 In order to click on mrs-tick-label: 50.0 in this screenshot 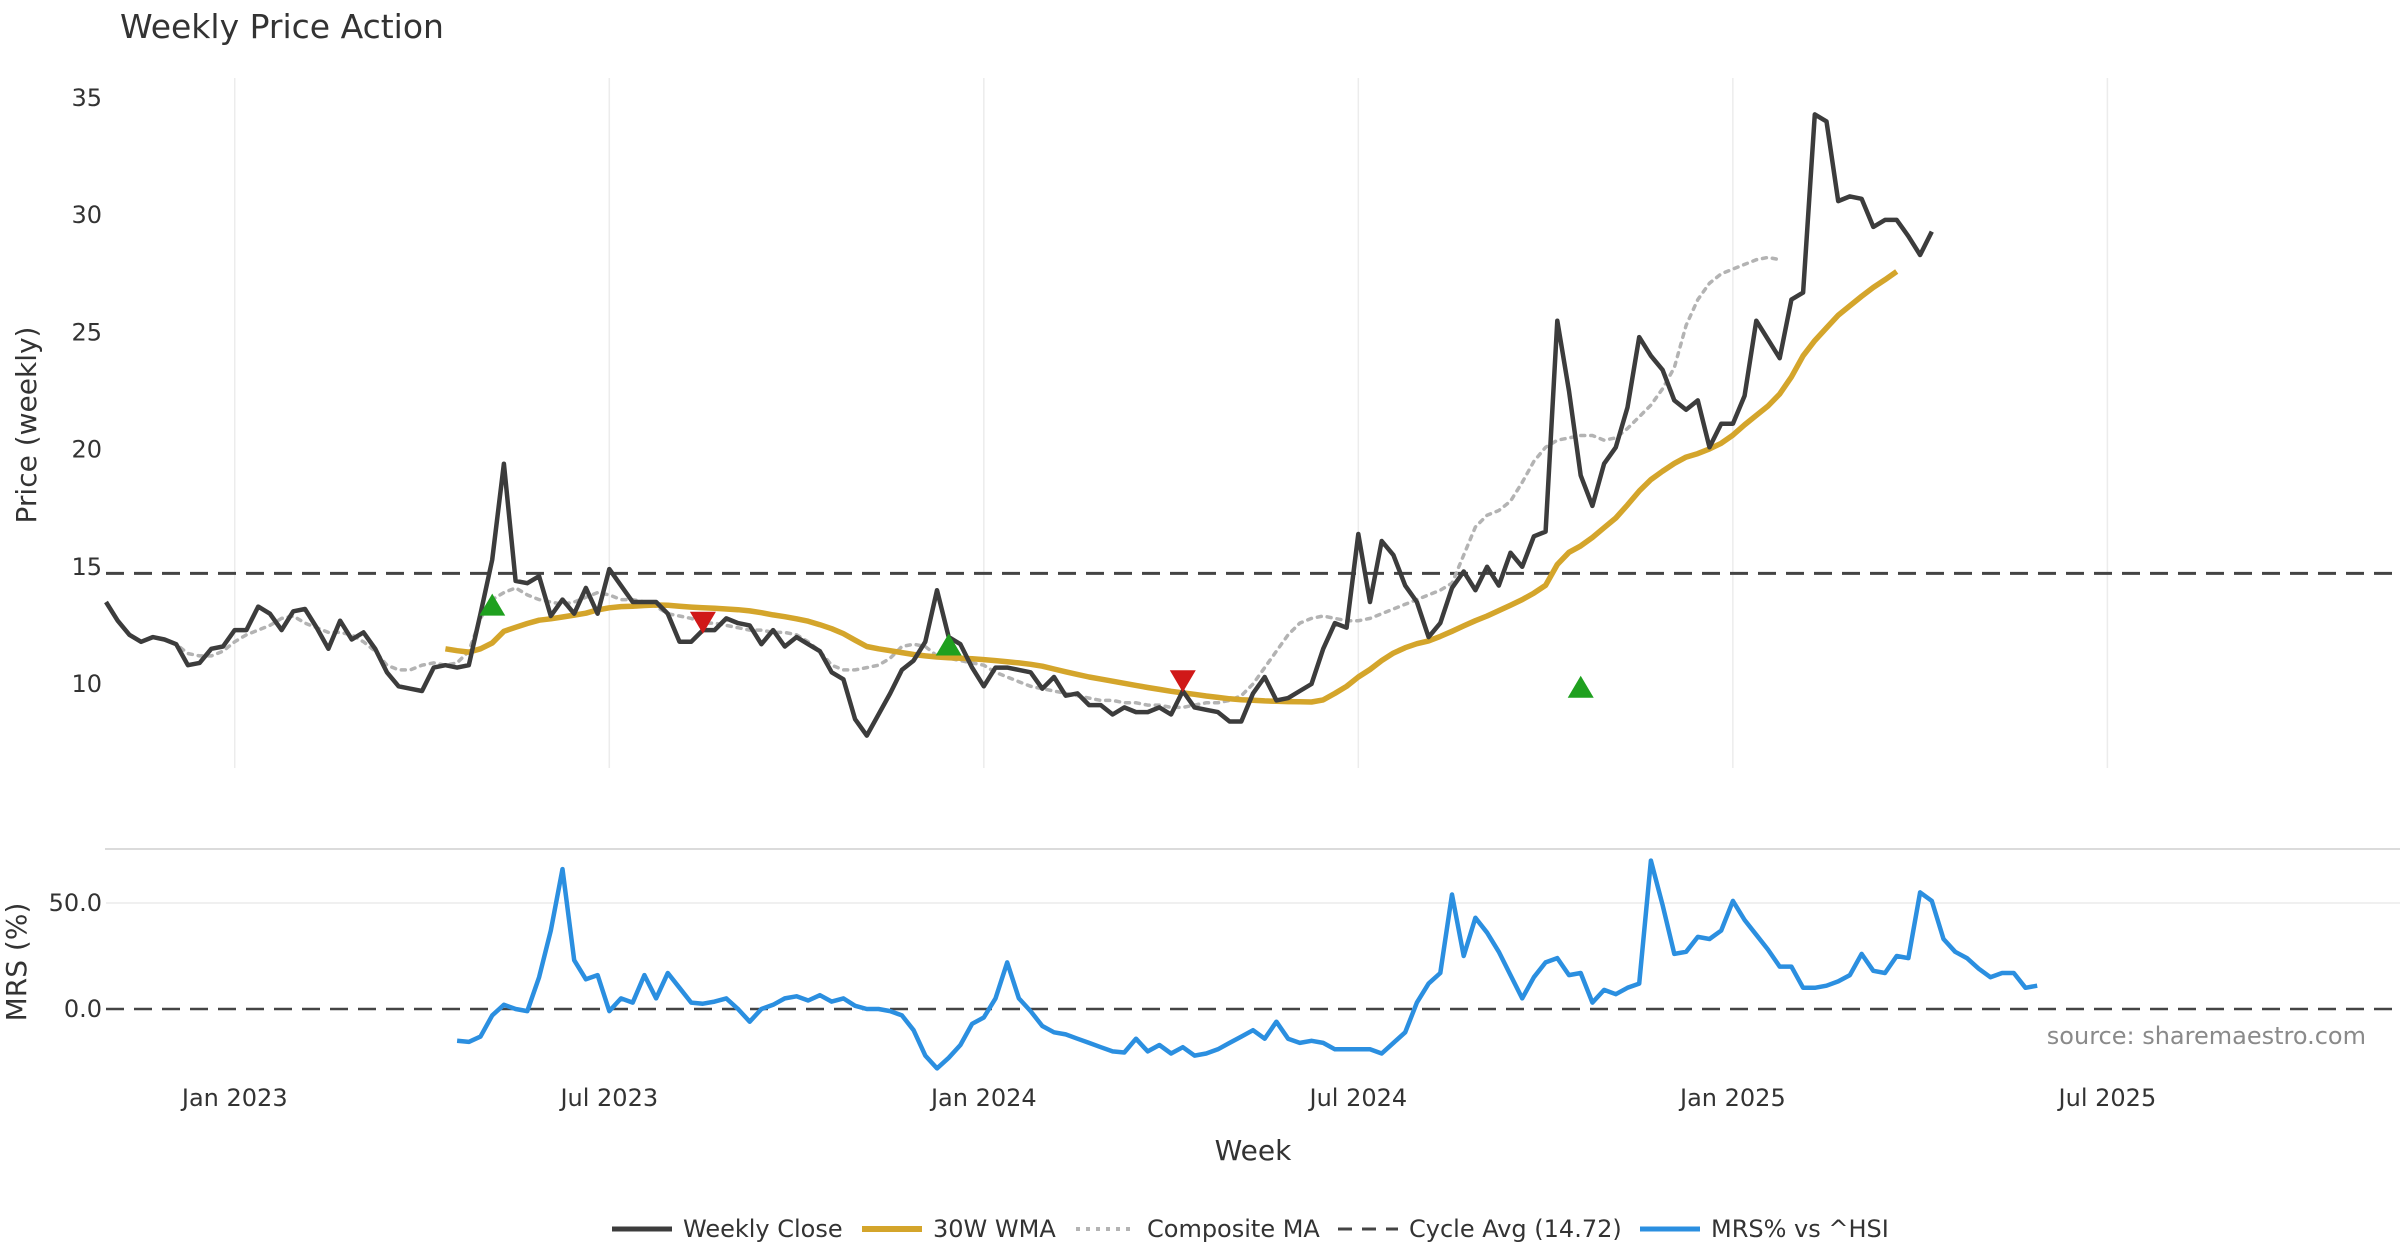, I will do `click(75, 903)`.